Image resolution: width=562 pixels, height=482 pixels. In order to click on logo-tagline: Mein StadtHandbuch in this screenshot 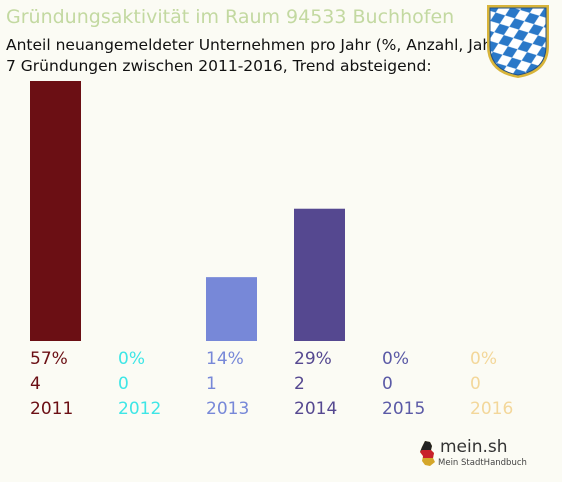, I will do `click(482, 463)`.